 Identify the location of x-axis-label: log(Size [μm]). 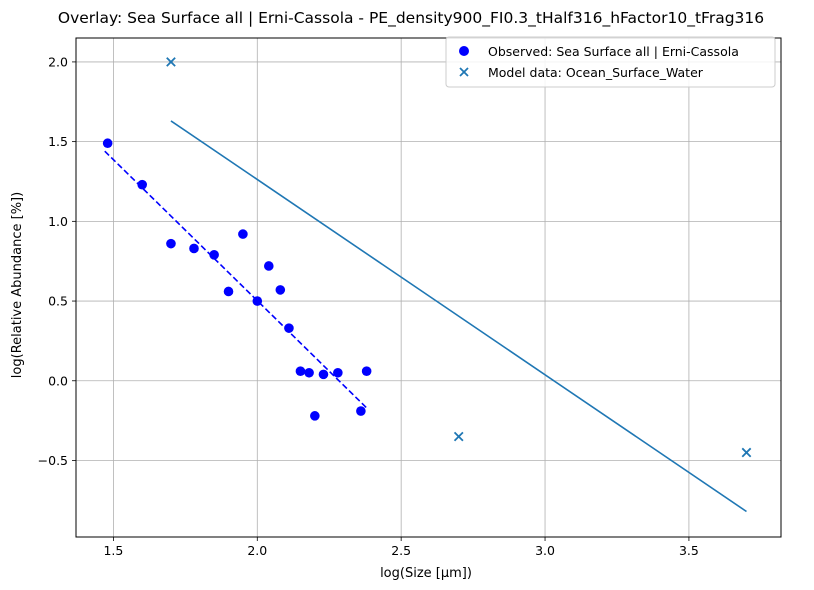
(426, 573).